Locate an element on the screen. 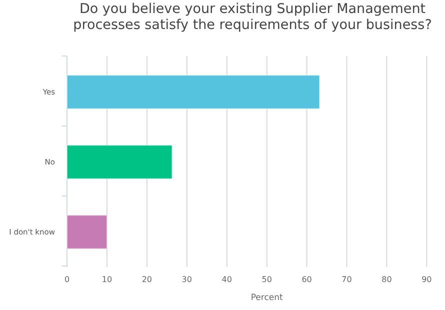  x-axis-title: Percent is located at coordinates (267, 298).